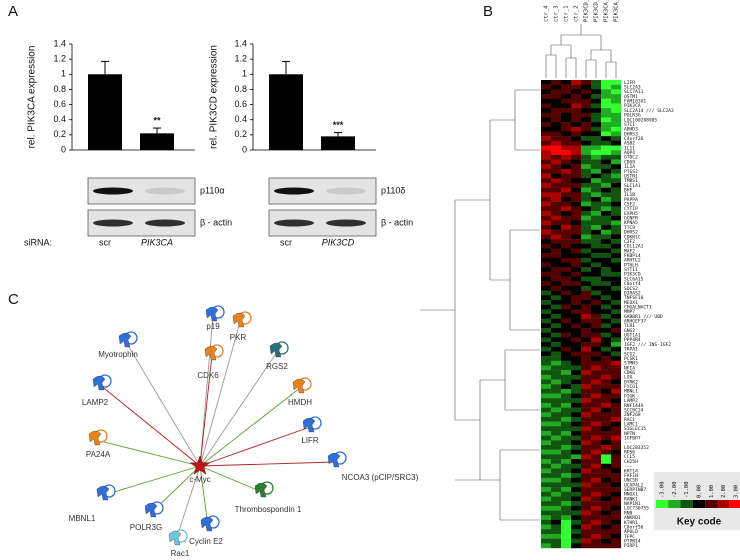  What do you see at coordinates (82, 518) in the screenshot?
I see `node-label: MBNL1` at bounding box center [82, 518].